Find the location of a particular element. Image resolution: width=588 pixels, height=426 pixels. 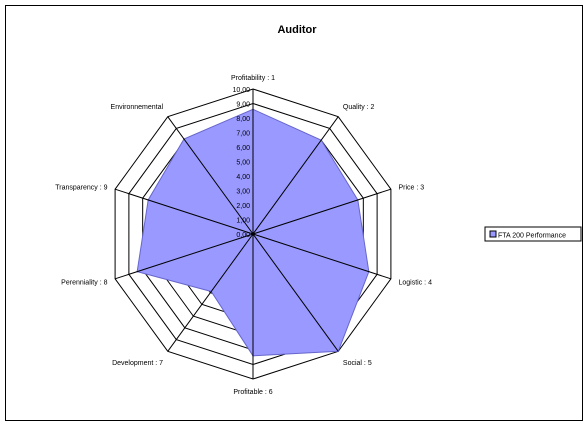

category-label: Profitable : 6 is located at coordinates (252, 392).